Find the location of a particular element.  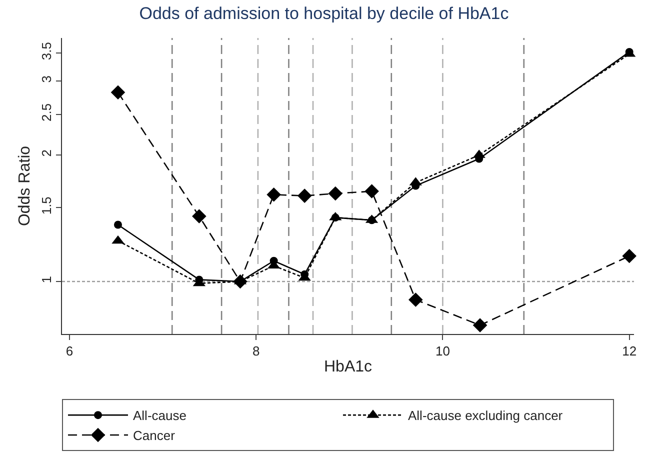

y-tick-label: 1.5 is located at coordinates (46, 205).